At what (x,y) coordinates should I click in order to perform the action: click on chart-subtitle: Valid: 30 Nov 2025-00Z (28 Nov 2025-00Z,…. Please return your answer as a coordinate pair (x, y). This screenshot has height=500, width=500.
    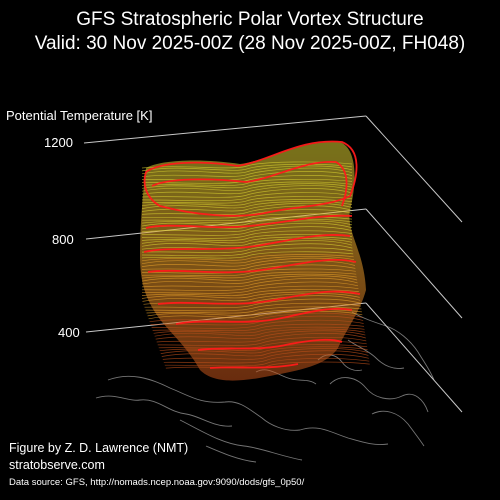
    Looking at the image, I should click on (250, 43).